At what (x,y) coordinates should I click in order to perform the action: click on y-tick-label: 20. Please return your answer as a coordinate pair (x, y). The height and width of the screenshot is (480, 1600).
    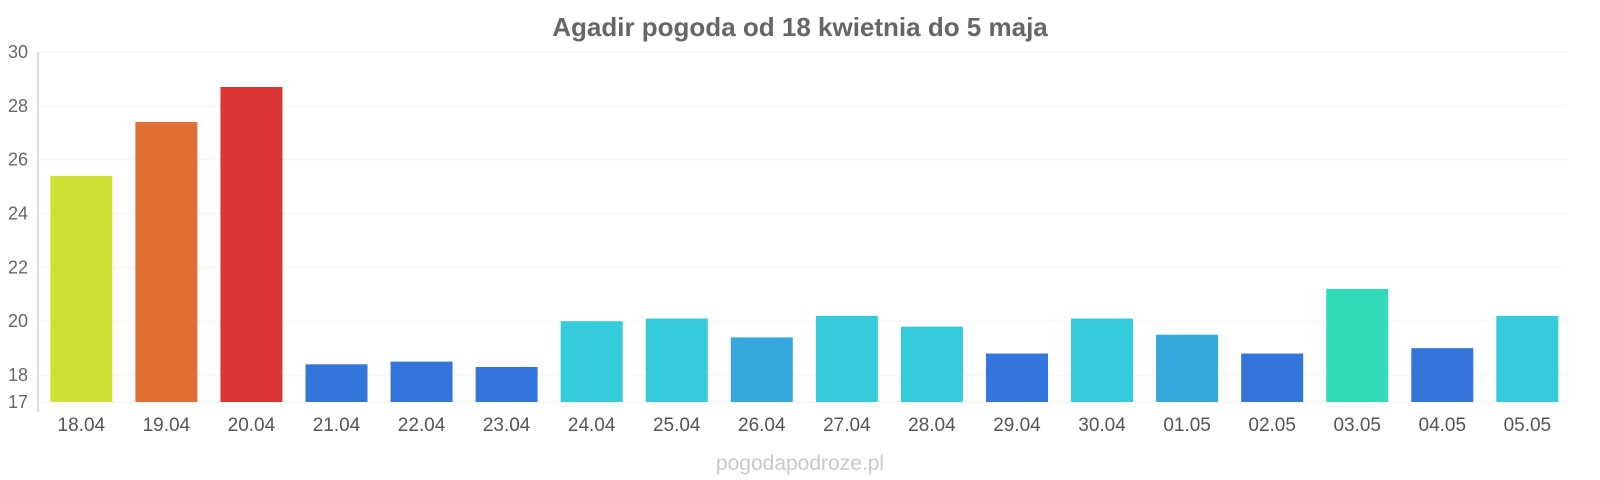
    Looking at the image, I should click on (18, 321).